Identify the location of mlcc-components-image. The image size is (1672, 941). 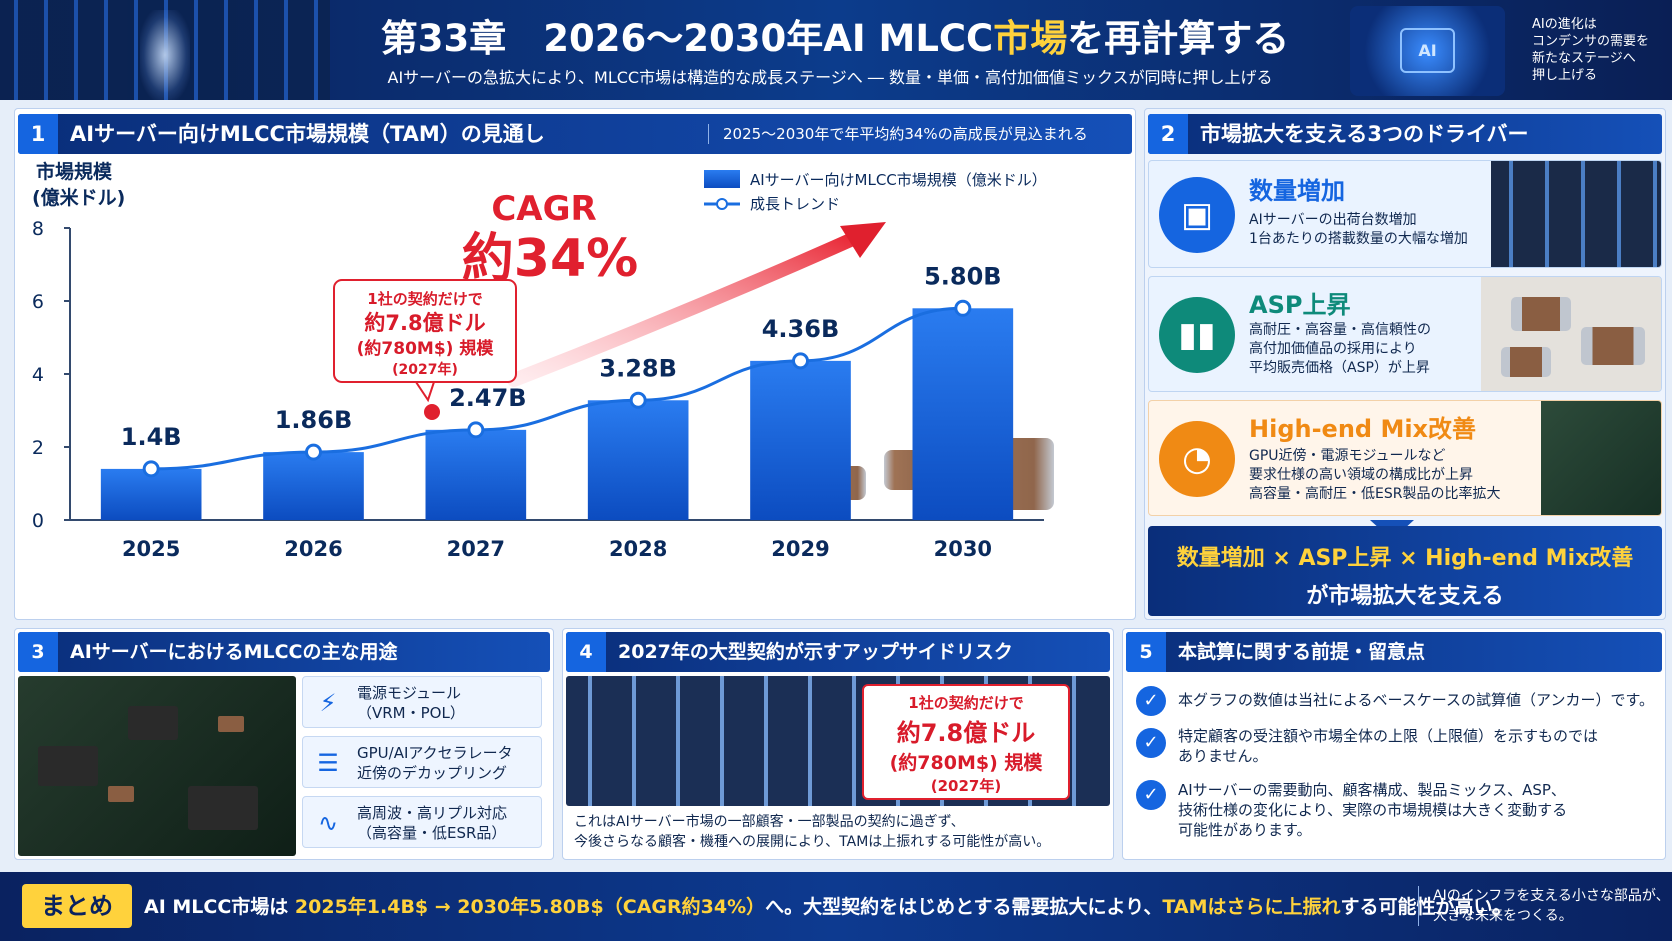
(1571, 334).